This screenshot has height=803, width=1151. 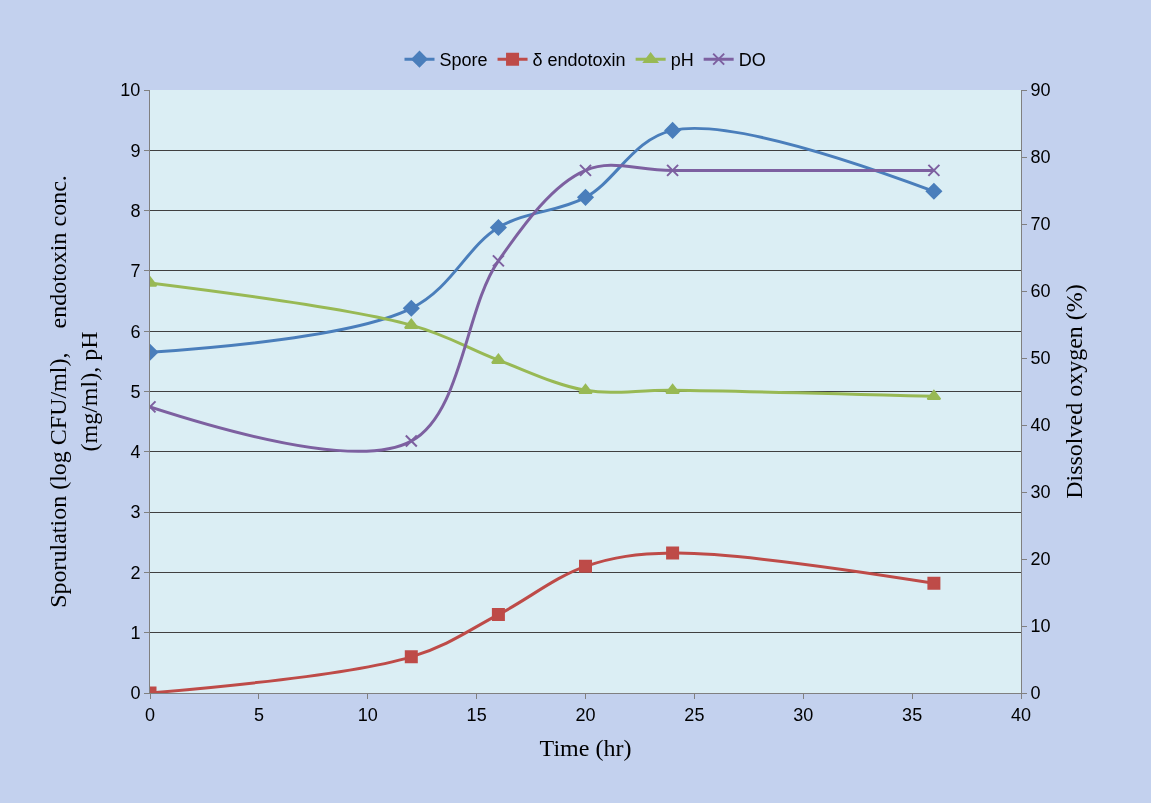 What do you see at coordinates (135, 452) in the screenshot?
I see `y-tick-label: 4` at bounding box center [135, 452].